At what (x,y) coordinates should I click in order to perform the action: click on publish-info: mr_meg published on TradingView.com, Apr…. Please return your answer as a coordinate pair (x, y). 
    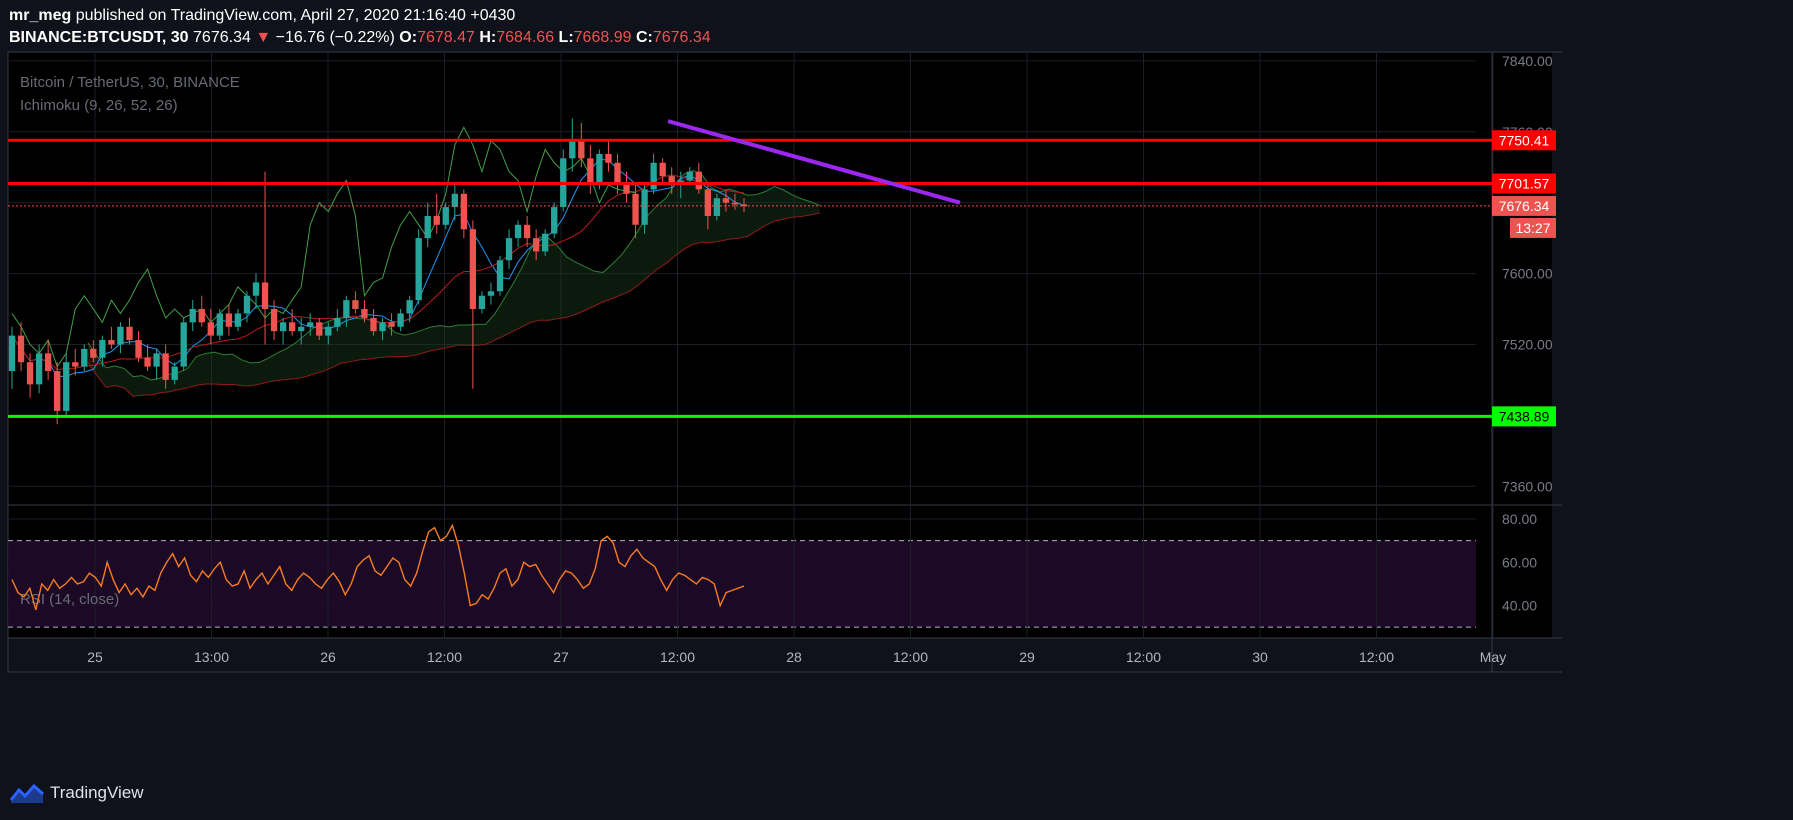
    Looking at the image, I should click on (262, 16).